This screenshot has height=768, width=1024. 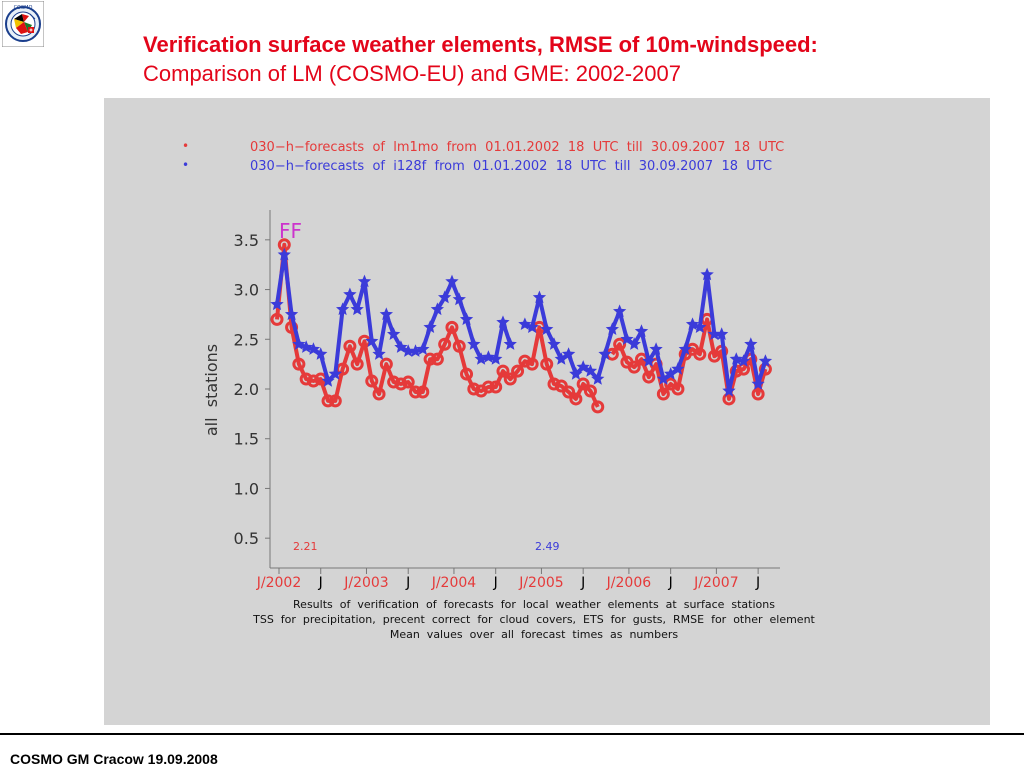 What do you see at coordinates (278, 583) in the screenshot?
I see `x-tick-label: J/2002` at bounding box center [278, 583].